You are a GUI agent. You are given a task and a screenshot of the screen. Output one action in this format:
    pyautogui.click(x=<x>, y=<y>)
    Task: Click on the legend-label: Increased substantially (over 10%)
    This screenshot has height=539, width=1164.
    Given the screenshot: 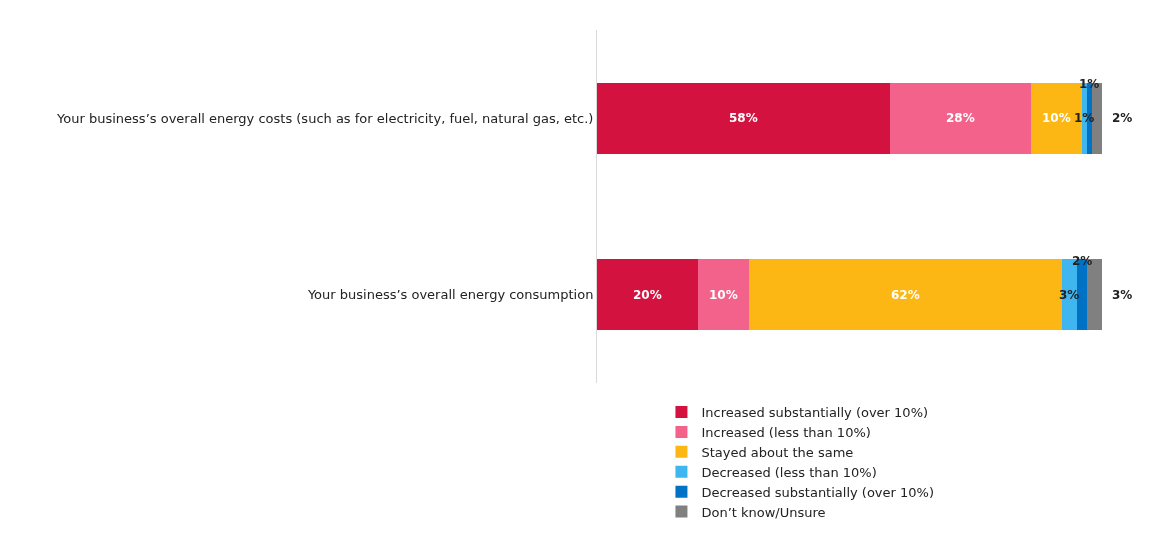 What is the action you would take?
    pyautogui.click(x=815, y=413)
    